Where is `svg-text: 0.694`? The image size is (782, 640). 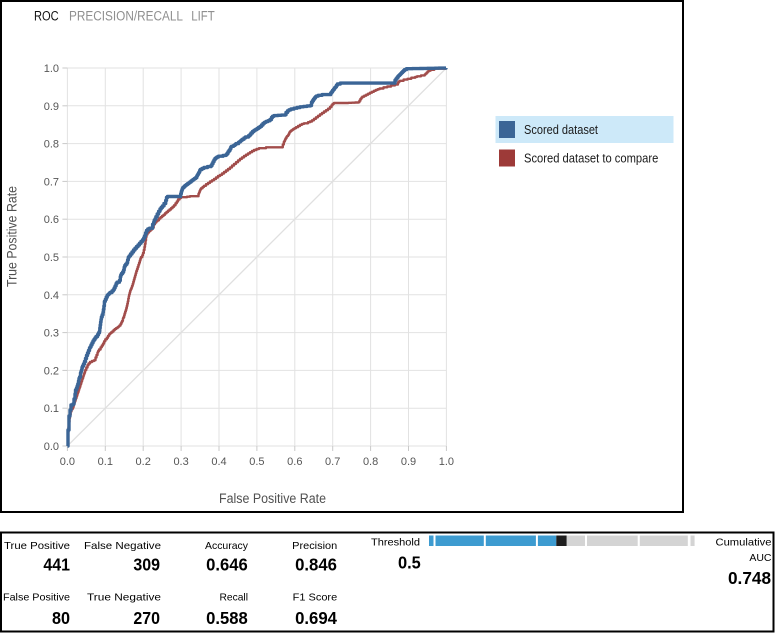
svg-text: 0.694 is located at coordinates (316, 618).